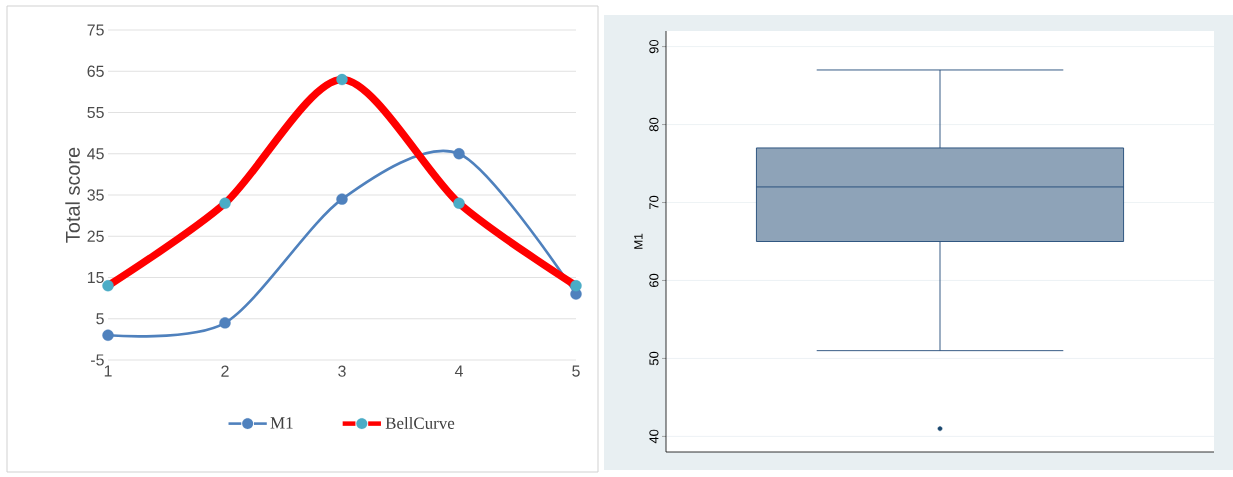 The image size is (1233, 477). What do you see at coordinates (458, 371) in the screenshot?
I see `x-tick-label: 4` at bounding box center [458, 371].